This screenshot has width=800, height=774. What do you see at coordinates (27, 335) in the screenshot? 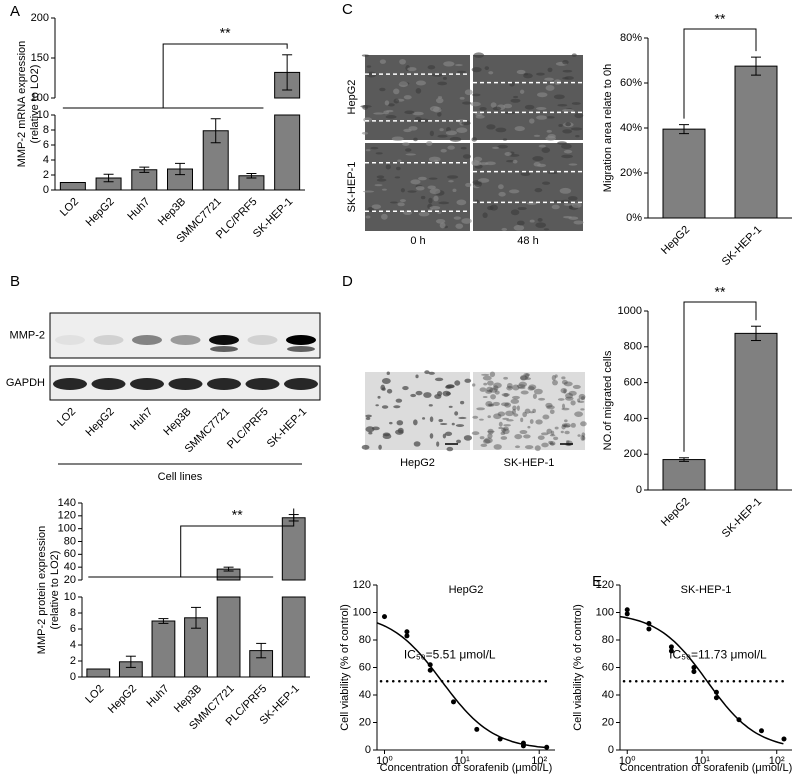
I see `blot-row-label: MMP-2` at bounding box center [27, 335].